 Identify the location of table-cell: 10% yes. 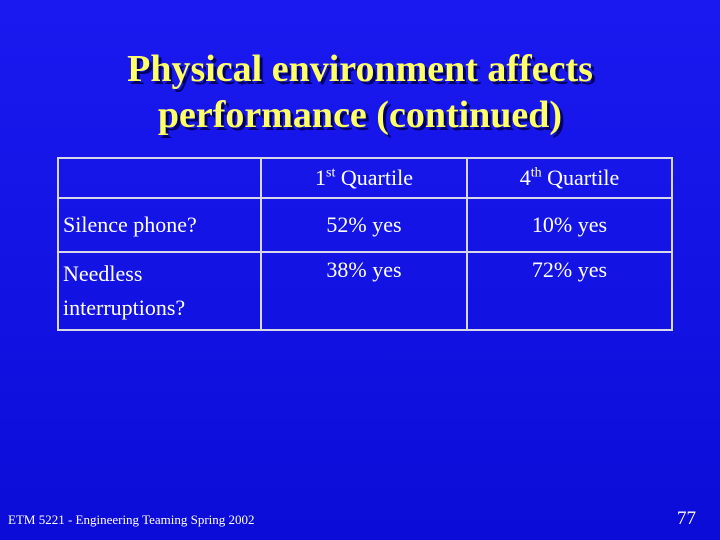
(569, 225).